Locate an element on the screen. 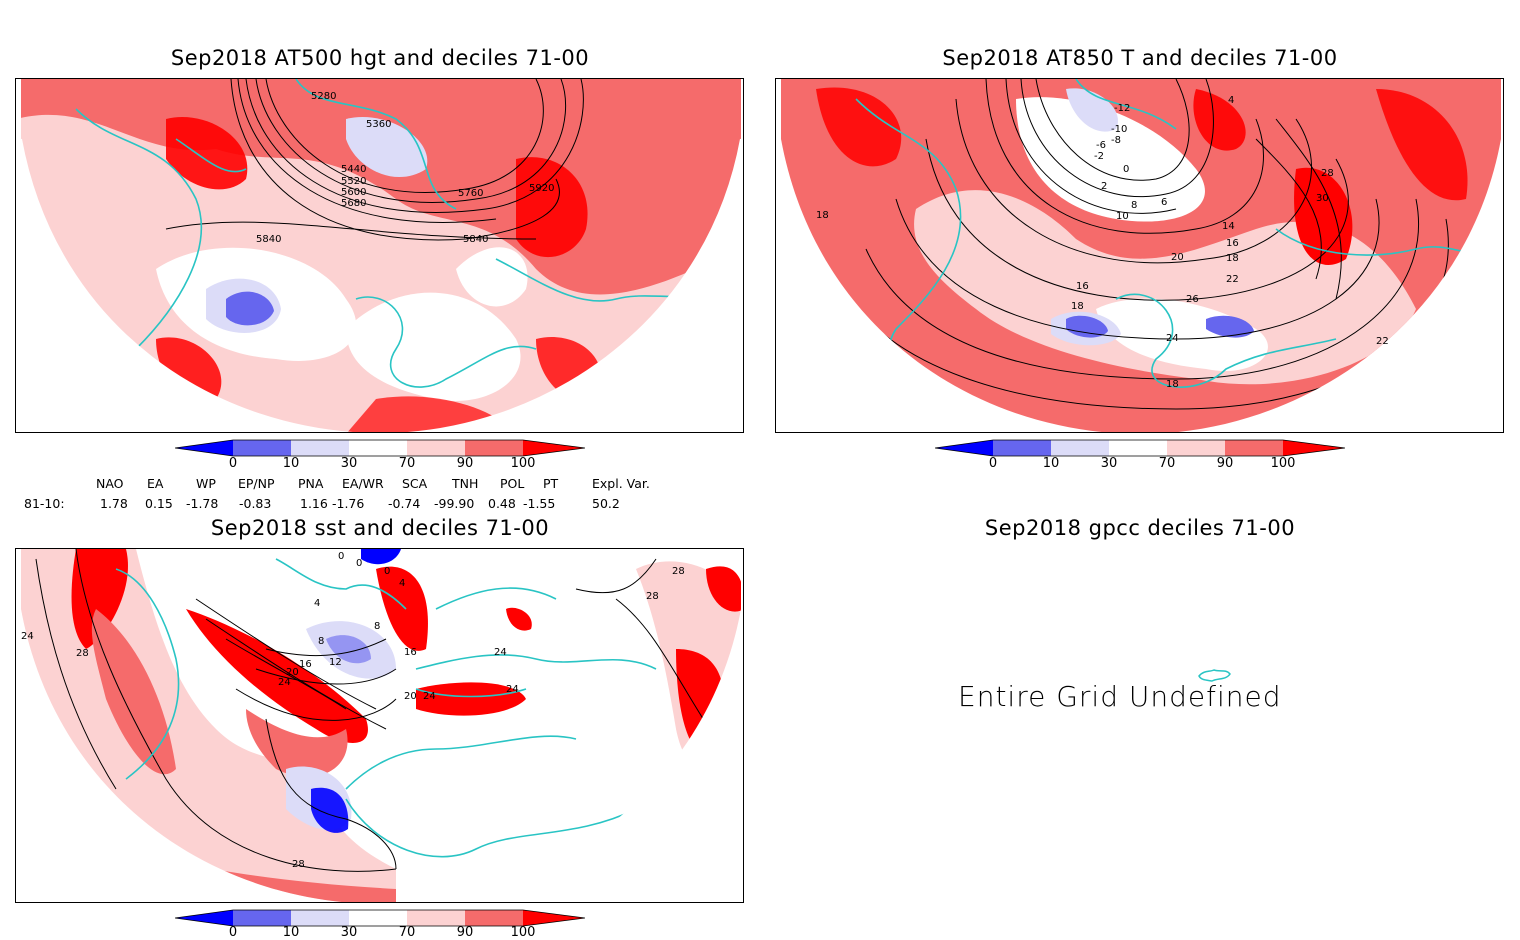 The image size is (1520, 940). p2-contour-label: -10 is located at coordinates (1119, 129).